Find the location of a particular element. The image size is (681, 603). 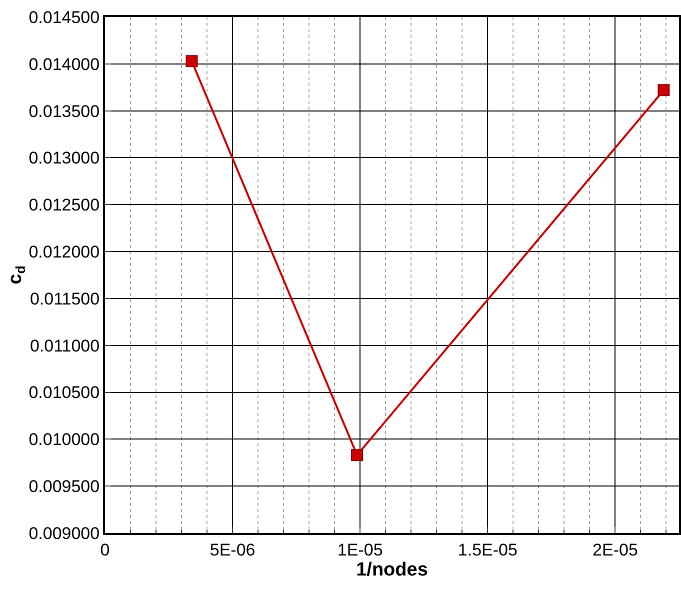

y-tick-label: 0.014000 is located at coordinates (64, 64).